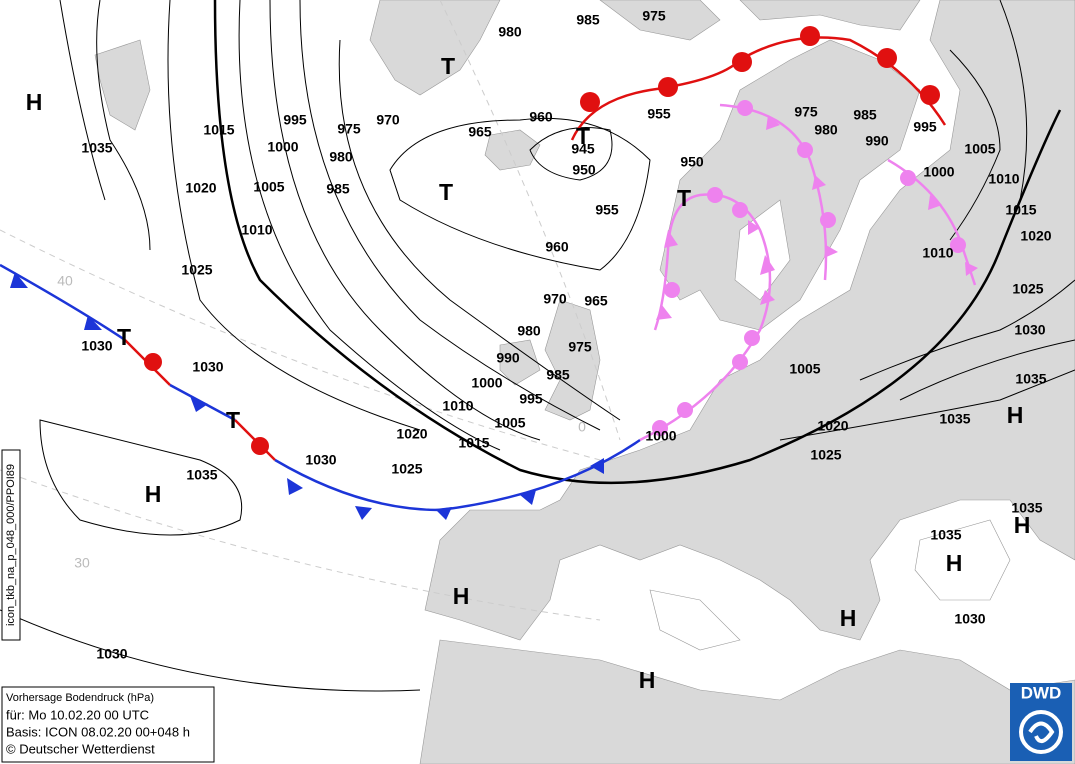 Image resolution: width=1075 pixels, height=764 pixels. I want to click on grid-label: 30, so click(82, 563).